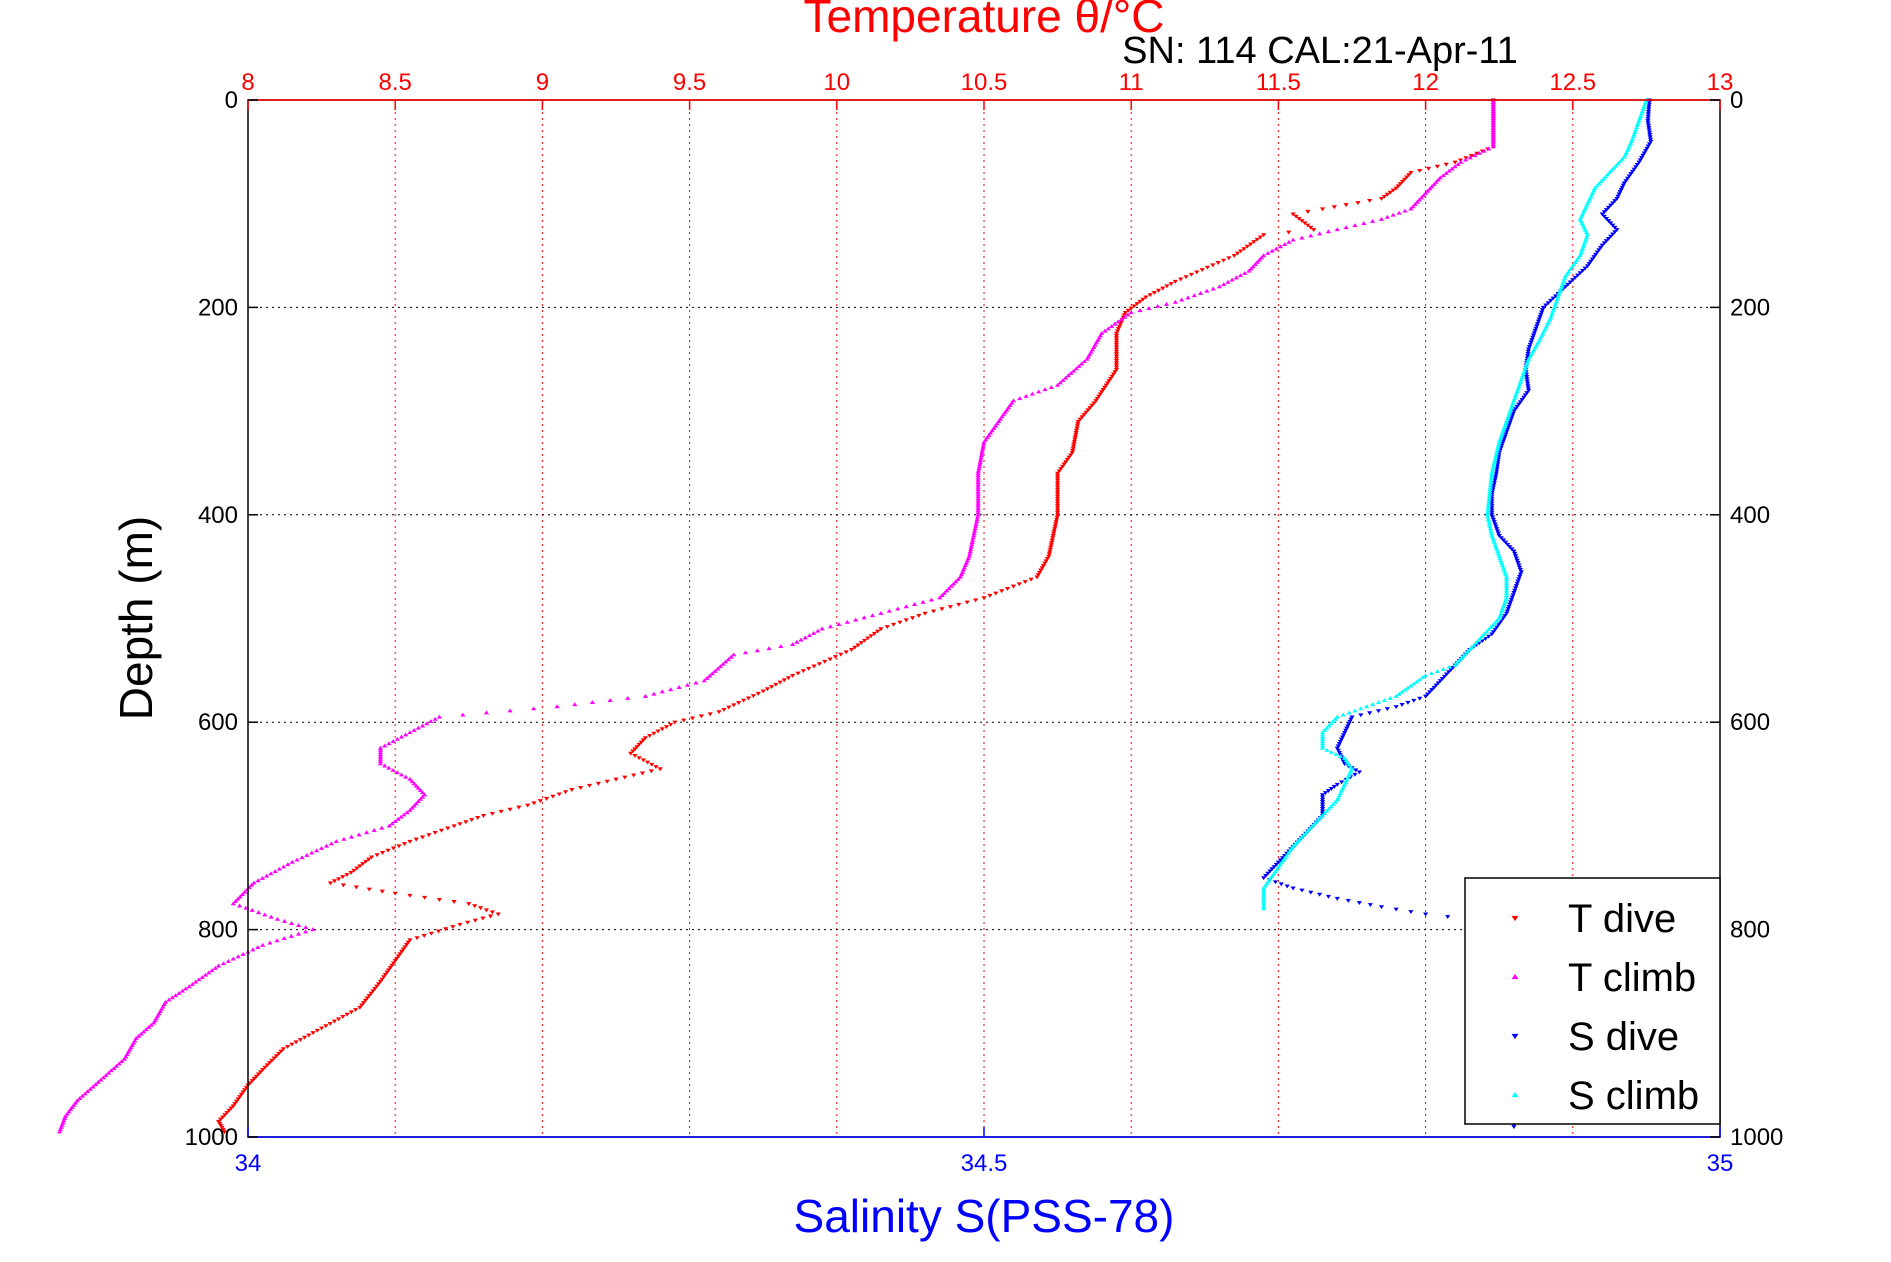 The image size is (1891, 1262). What do you see at coordinates (1720, 82) in the screenshot?
I see `temperature-tick-label: 13` at bounding box center [1720, 82].